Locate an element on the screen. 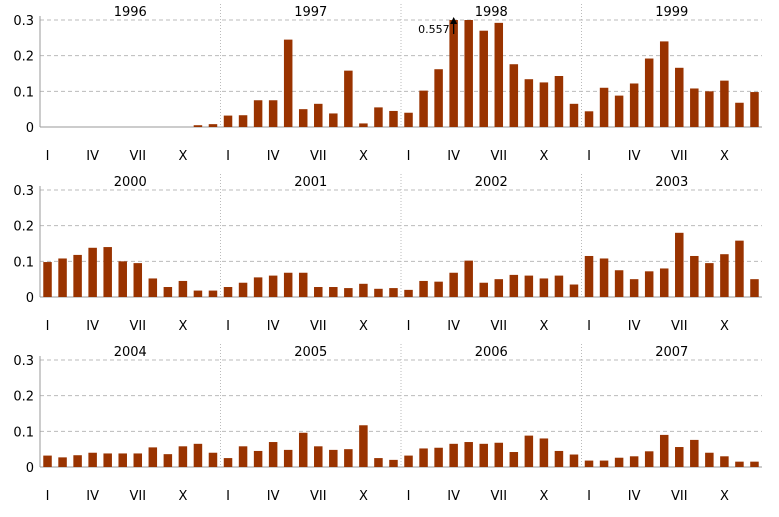  year-label: 2006 is located at coordinates (491, 352).